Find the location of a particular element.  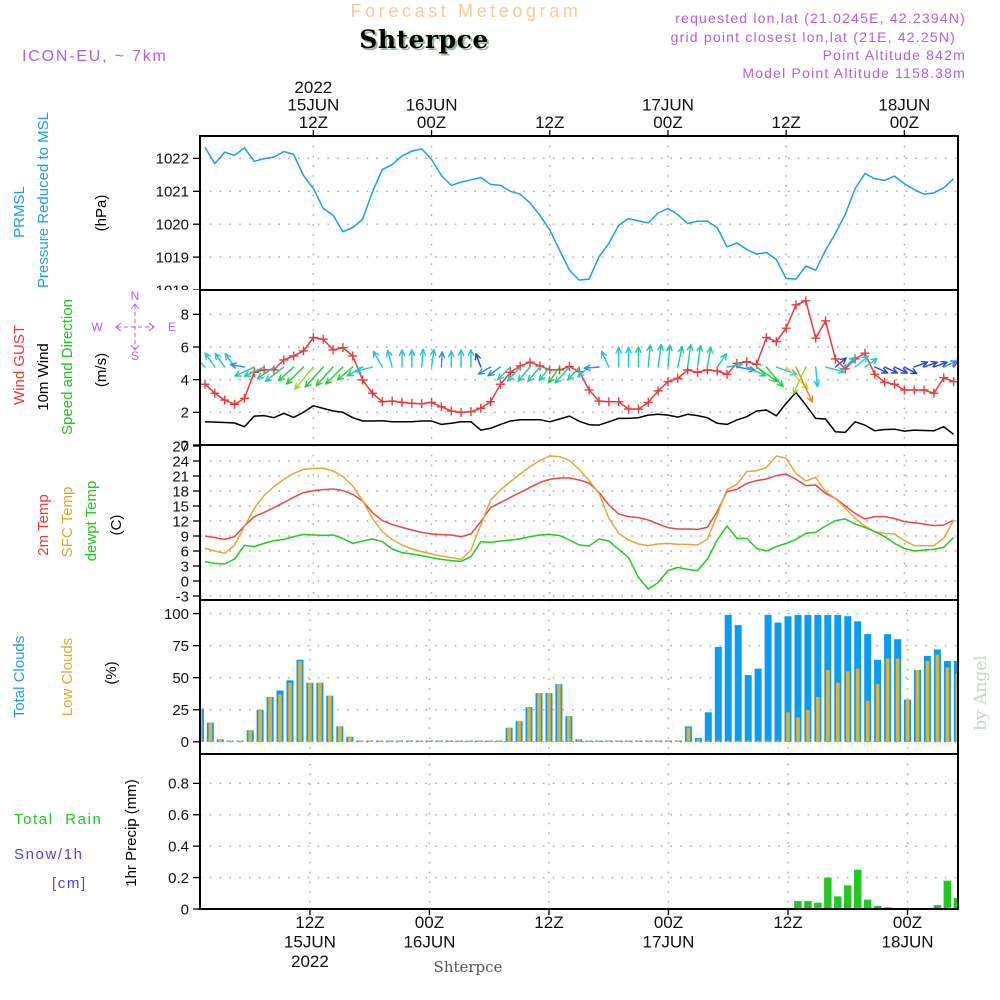

dewpoint-label: dewpt Temp is located at coordinates (91, 521).